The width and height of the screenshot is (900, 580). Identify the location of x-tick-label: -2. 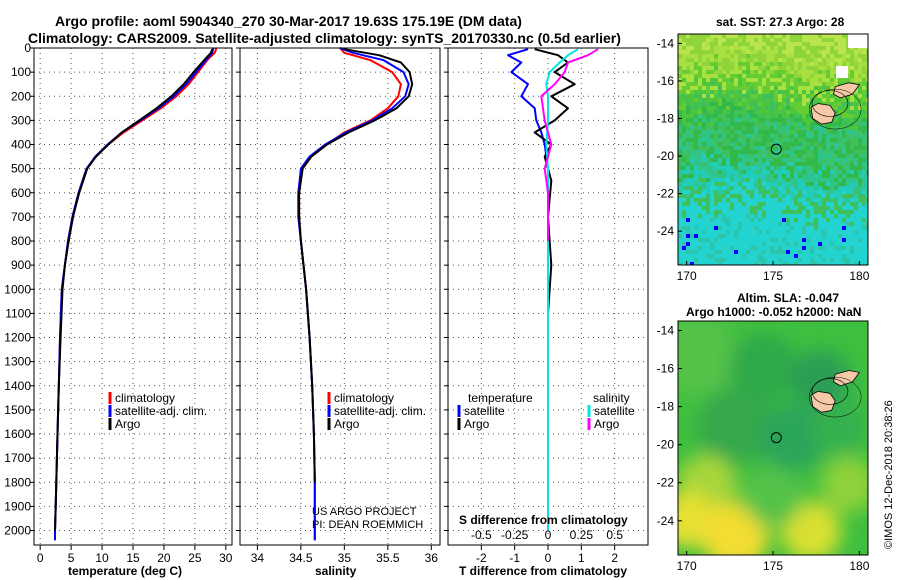
(481, 558).